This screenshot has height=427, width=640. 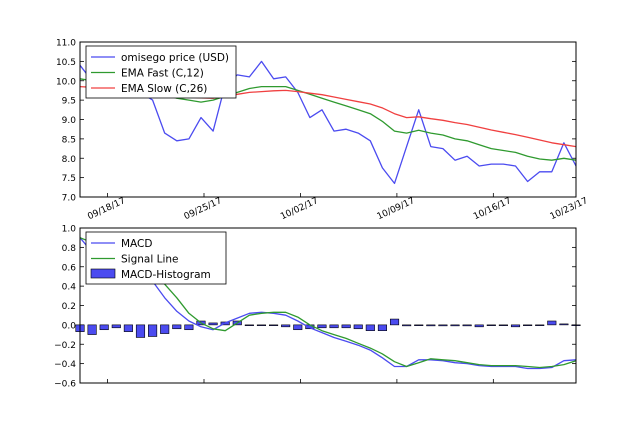 What do you see at coordinates (69, 268) in the screenshot?
I see `y-tick-label: 0.6` at bounding box center [69, 268].